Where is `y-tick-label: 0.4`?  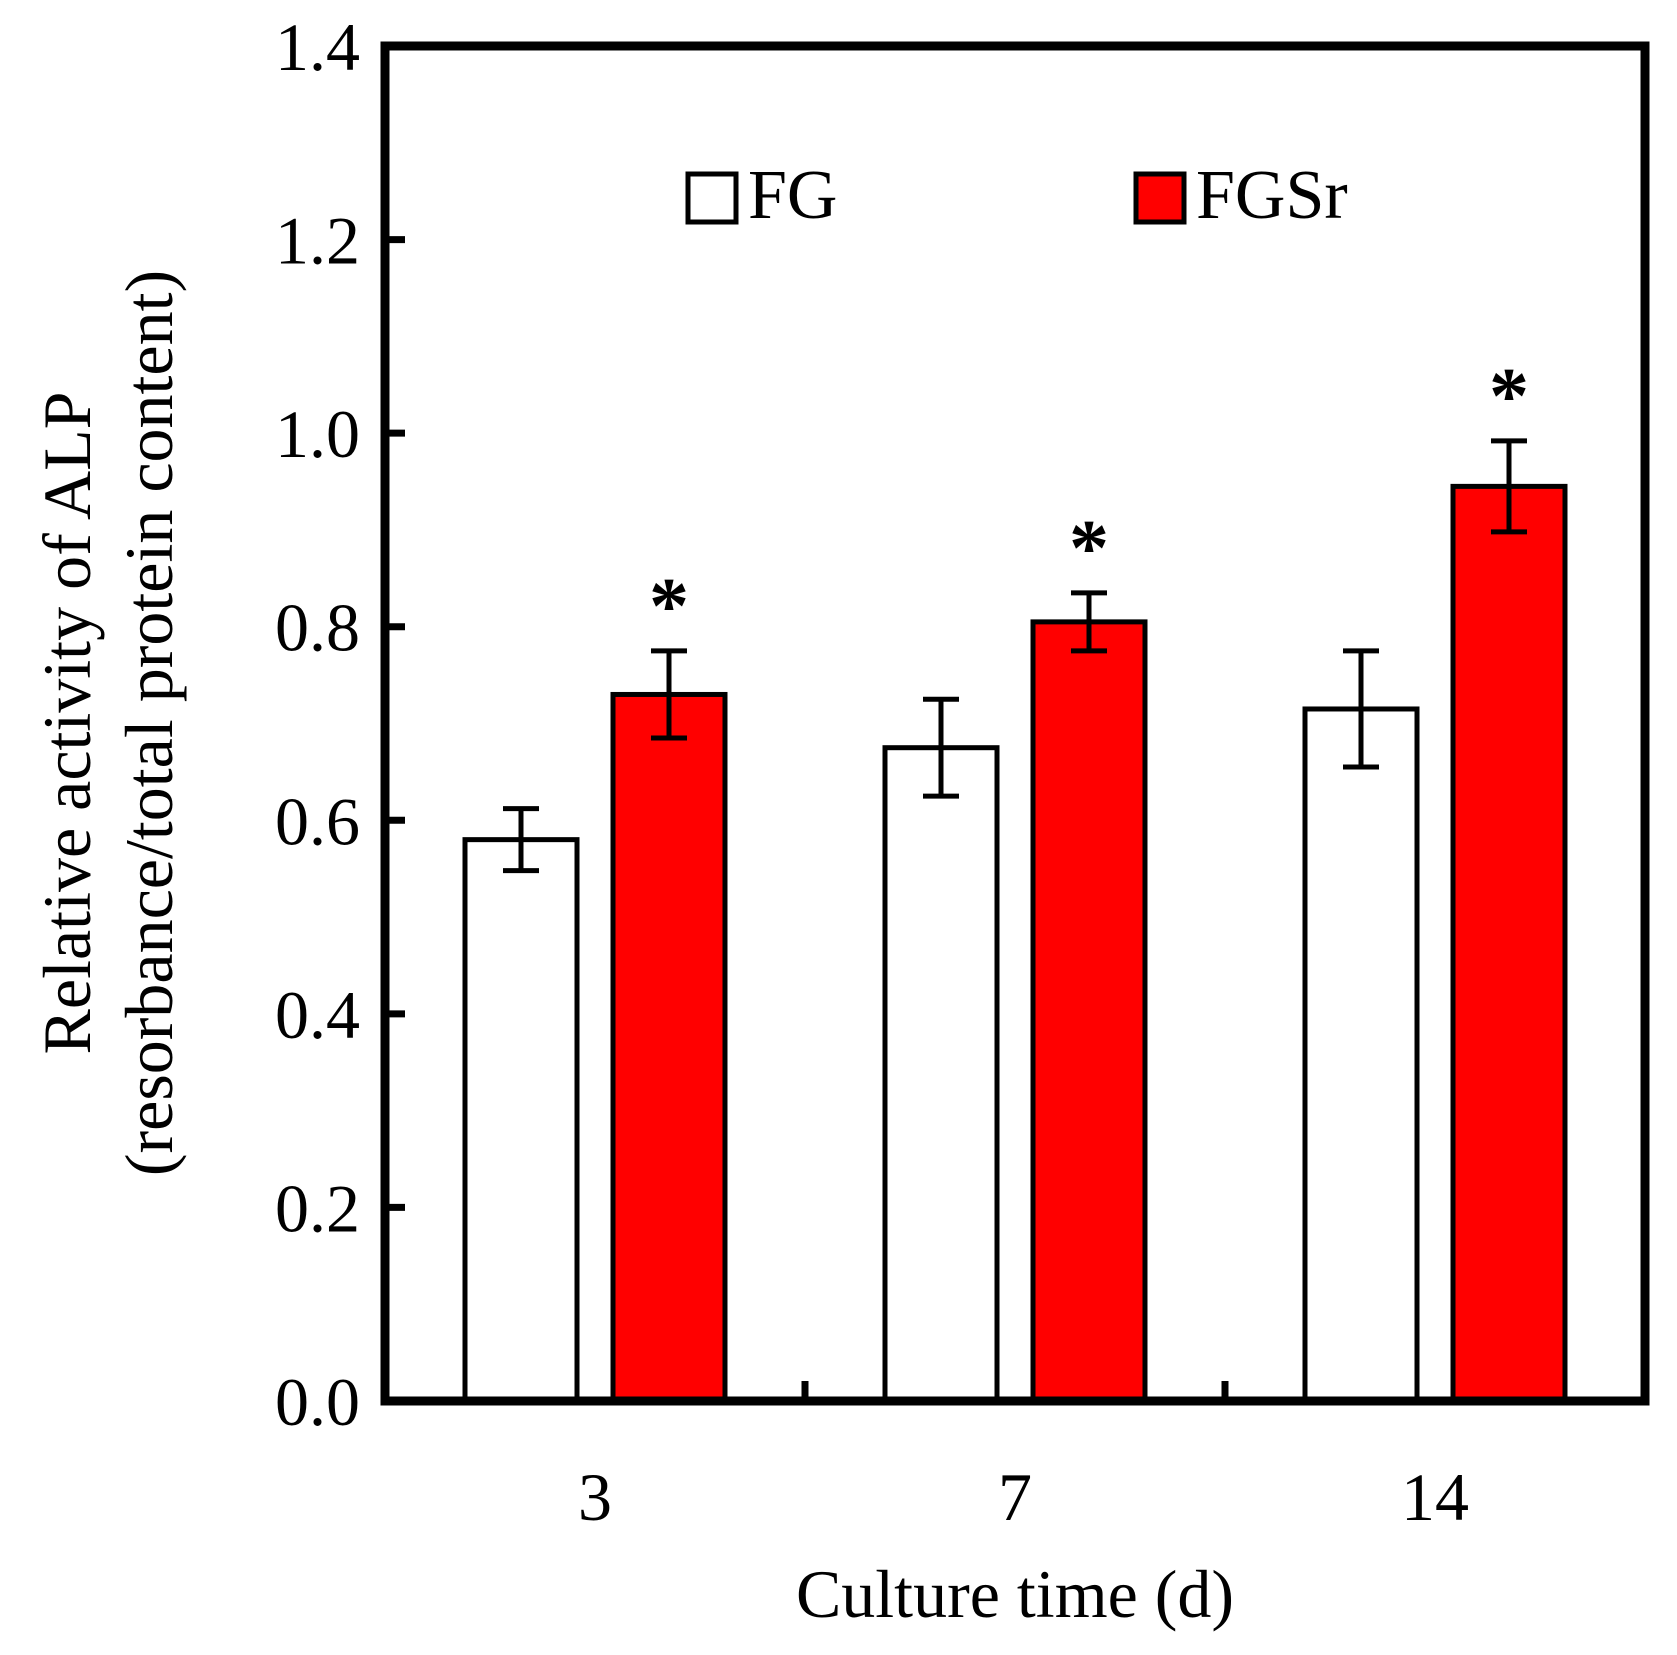 y-tick-label: 0.4 is located at coordinates (317, 1015).